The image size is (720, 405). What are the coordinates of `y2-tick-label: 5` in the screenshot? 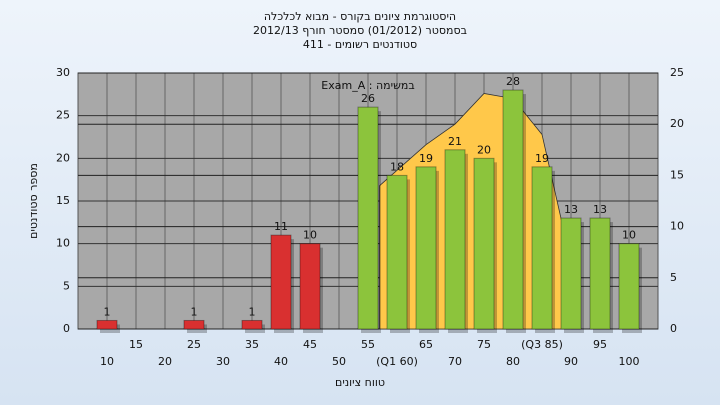 It's located at (673, 277).